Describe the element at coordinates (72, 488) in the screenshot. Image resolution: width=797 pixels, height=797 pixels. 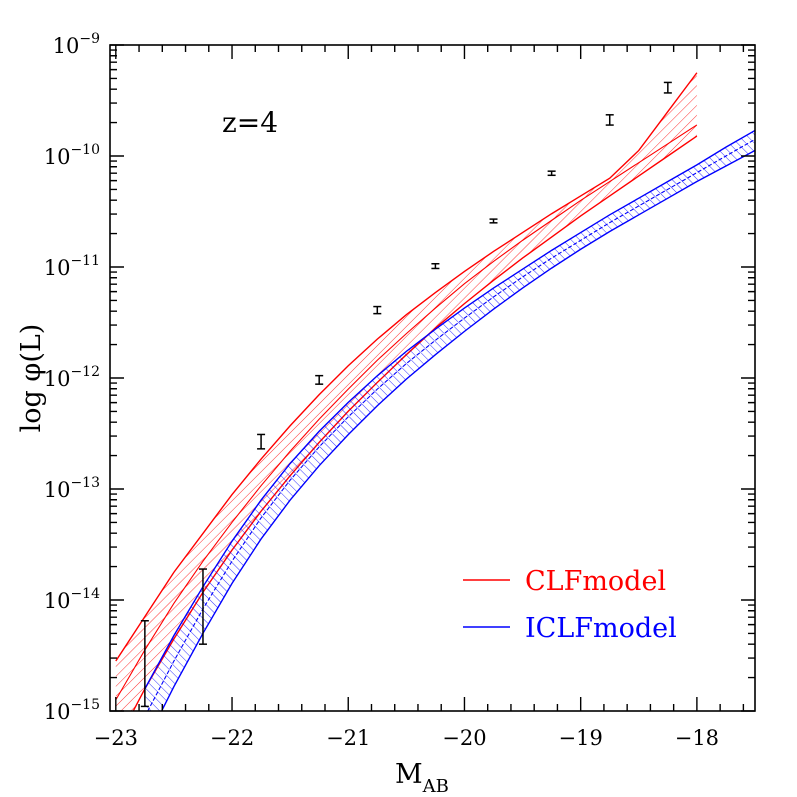
I see `y-tick-label-2: 10−13` at that location.